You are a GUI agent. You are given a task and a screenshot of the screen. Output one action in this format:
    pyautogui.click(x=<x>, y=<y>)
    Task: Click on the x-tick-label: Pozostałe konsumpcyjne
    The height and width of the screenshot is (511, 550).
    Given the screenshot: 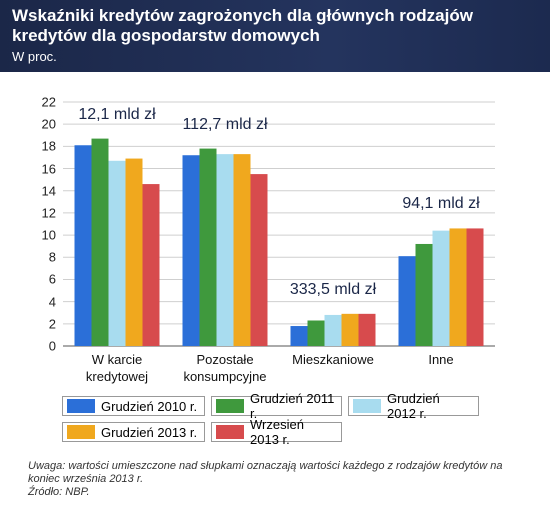 What is the action you would take?
    pyautogui.click(x=225, y=368)
    